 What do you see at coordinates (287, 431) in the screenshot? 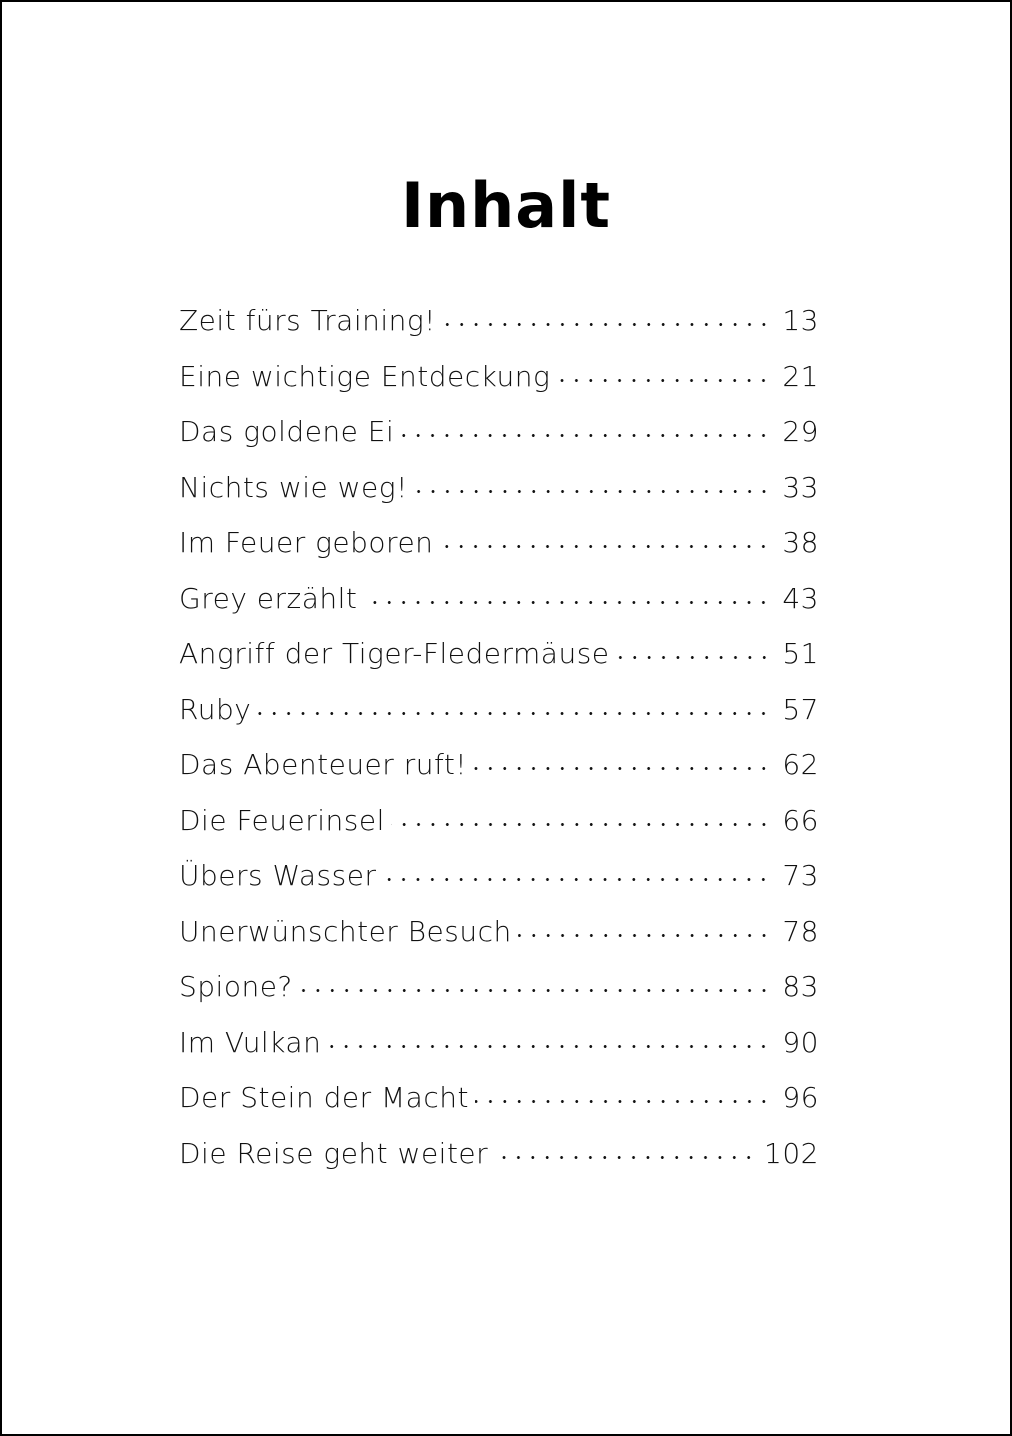
I see `toc-entry-title: Das goldene Ei` at bounding box center [287, 431].